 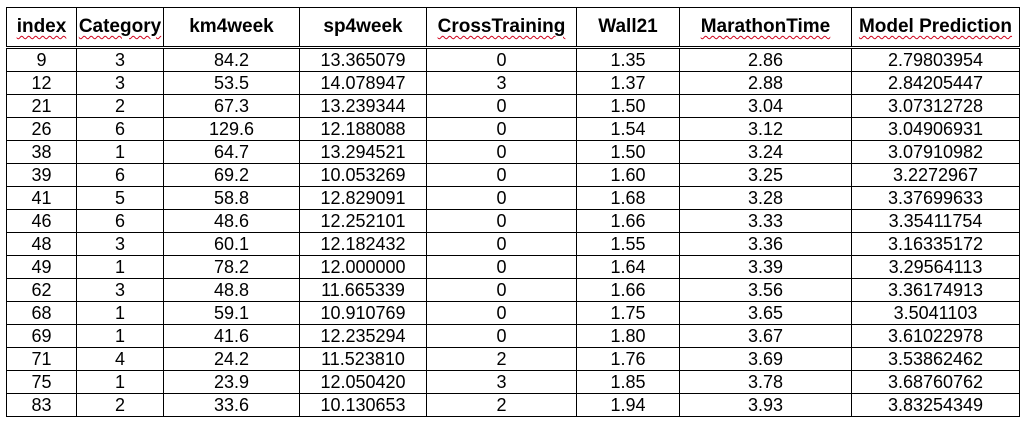 I want to click on cell-sp4week: 12.235294, so click(x=363, y=336).